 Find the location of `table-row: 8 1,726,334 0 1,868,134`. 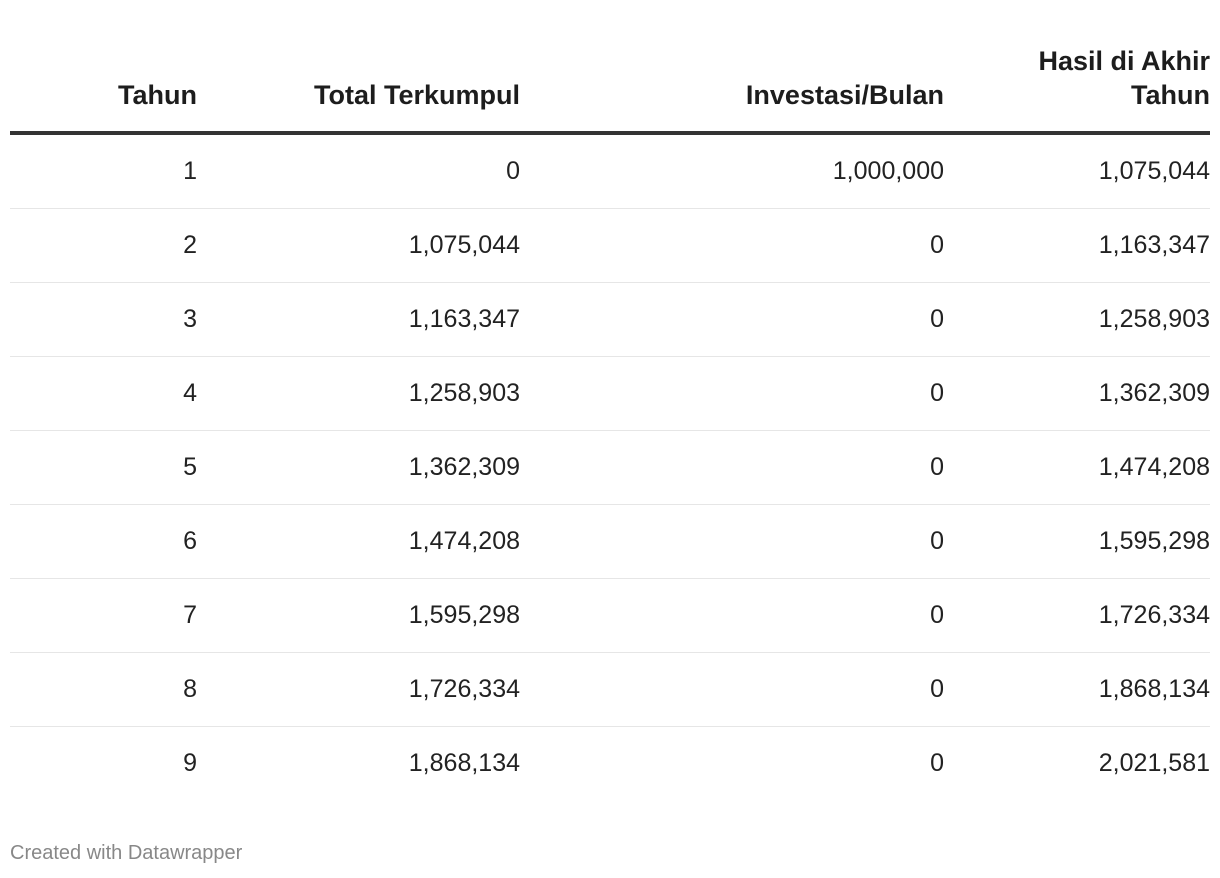

table-row: 8 1,726,334 0 1,868,134 is located at coordinates (610, 689).